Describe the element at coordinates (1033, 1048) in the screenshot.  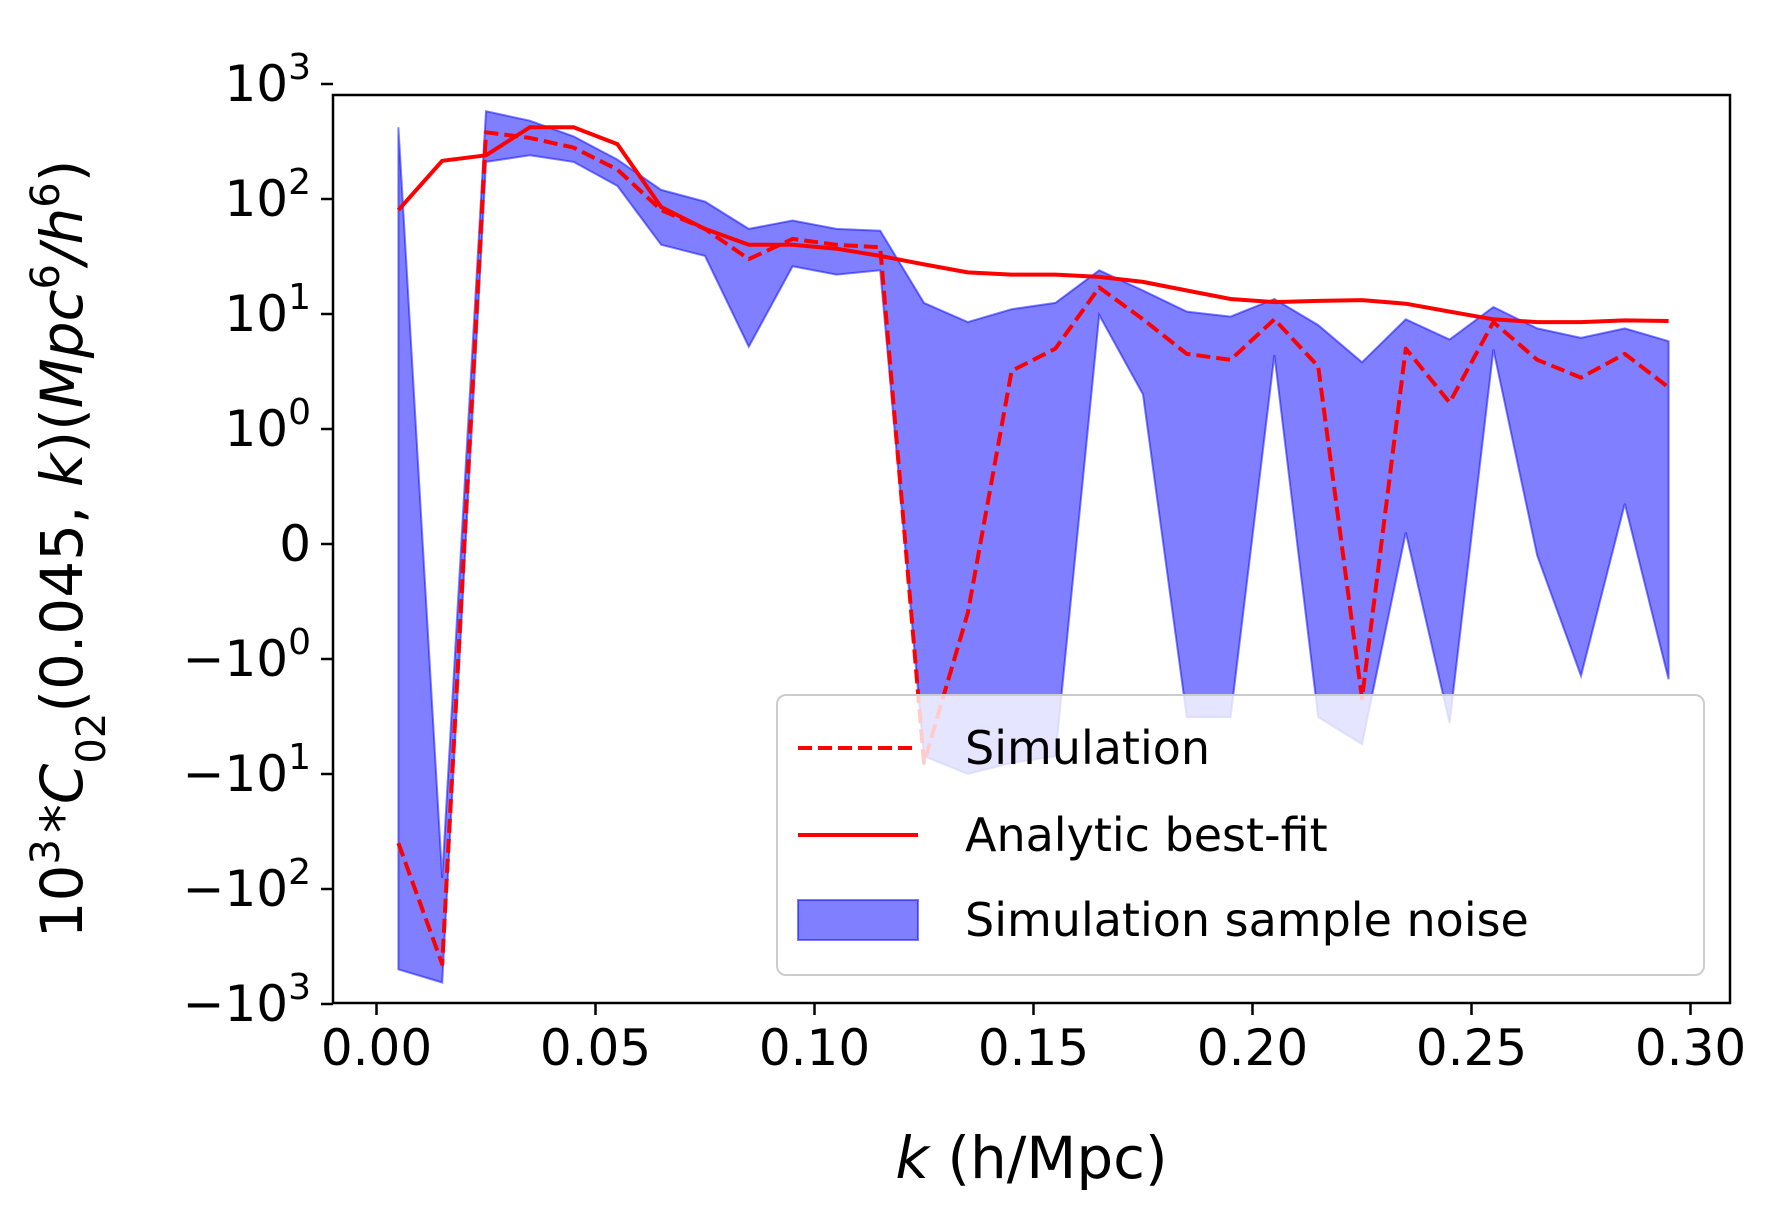
I see `x-tick-label: 0.15` at that location.